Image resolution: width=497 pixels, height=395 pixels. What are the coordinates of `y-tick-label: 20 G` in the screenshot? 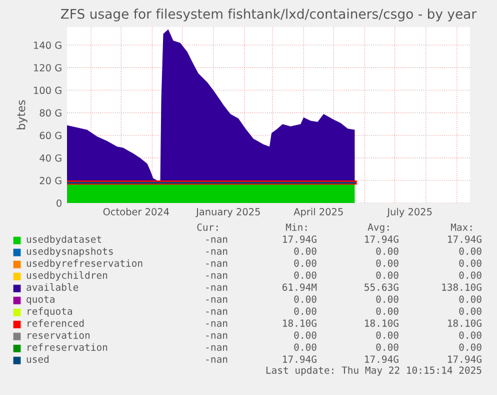 It's located at (51, 180).